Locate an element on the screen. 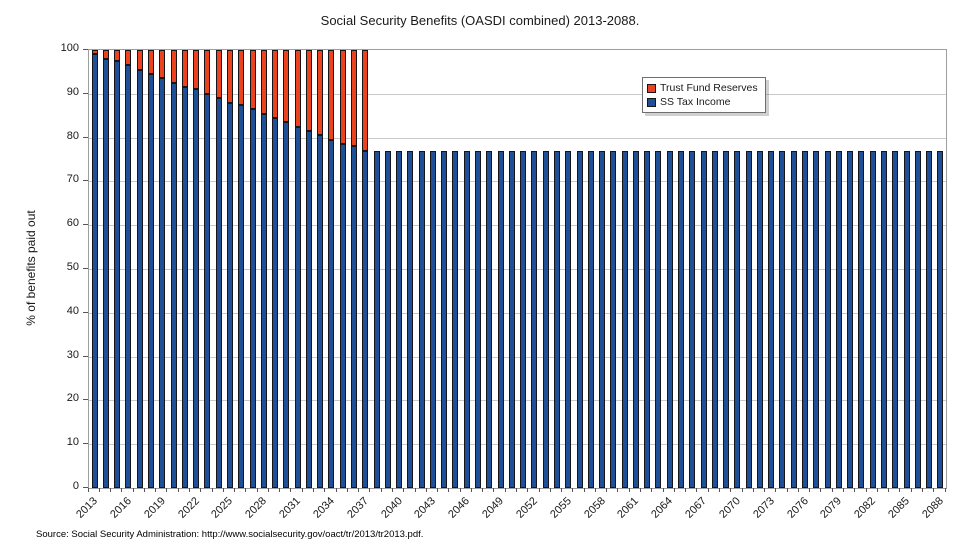 Image resolution: width=960 pixels, height=547 pixels. x-axis-tick-label: 2070 is located at coordinates (730, 508).